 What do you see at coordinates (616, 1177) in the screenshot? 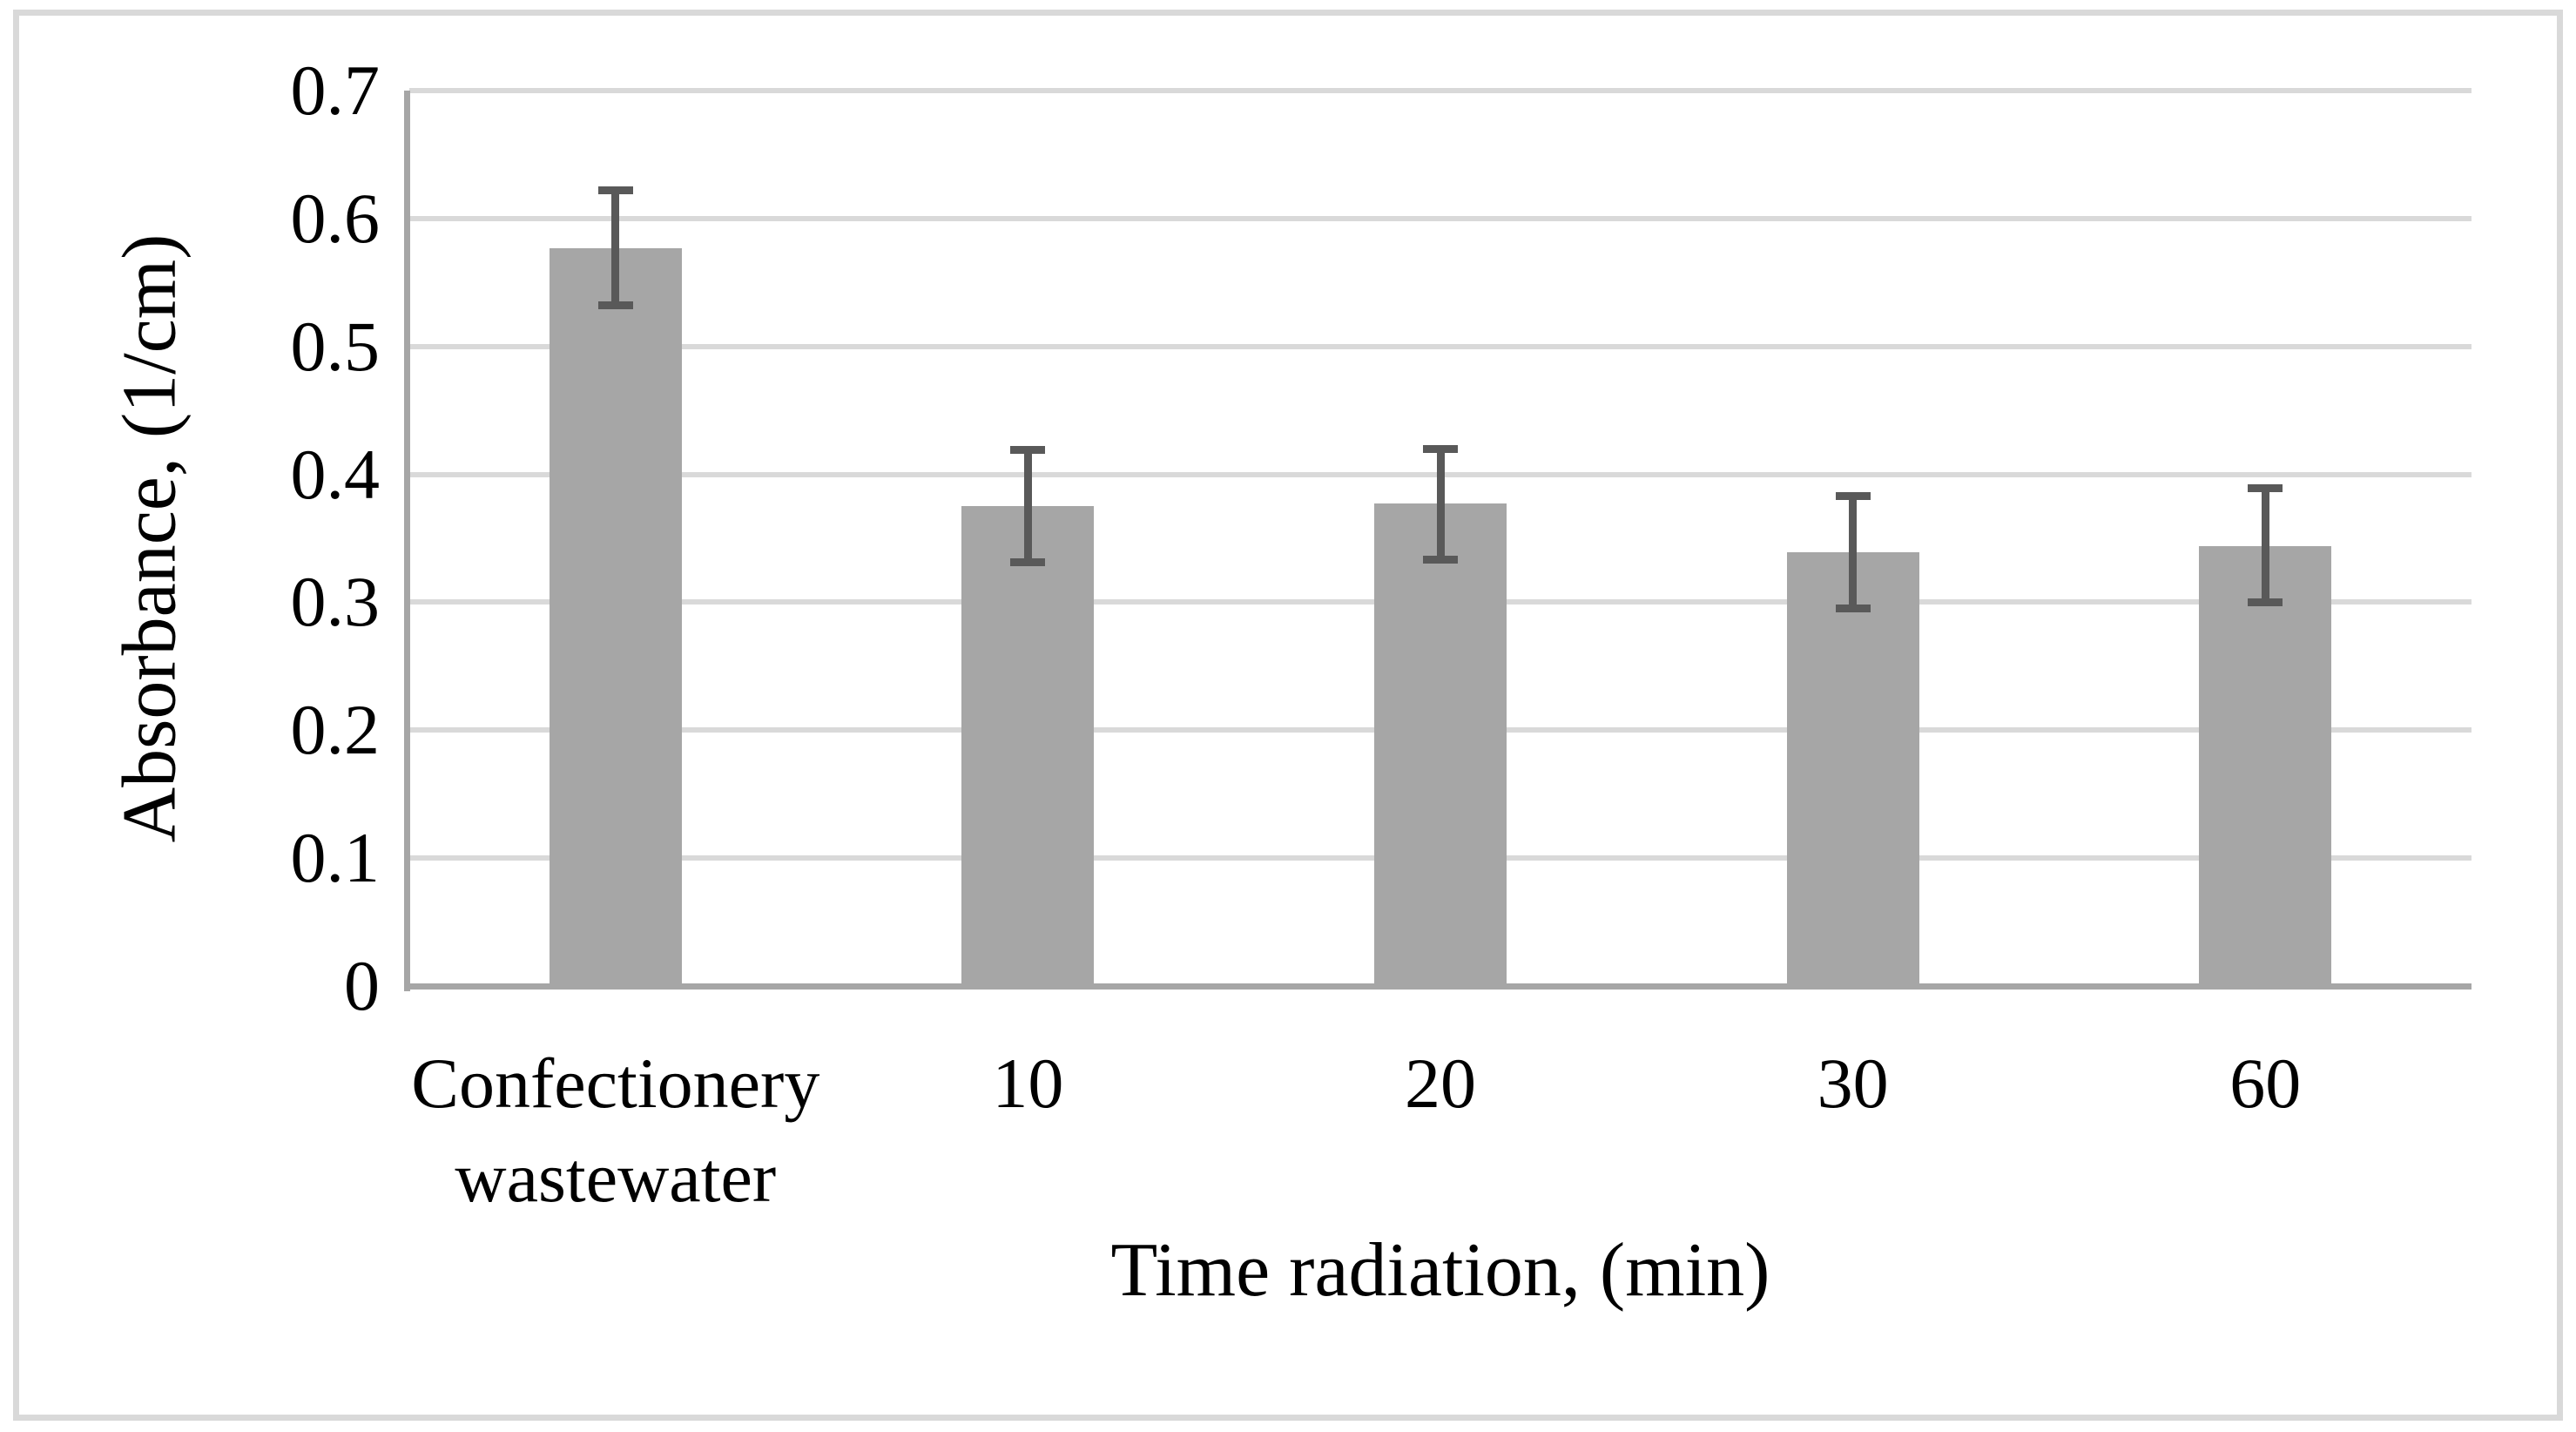
I see `category-label-line: wastewater` at bounding box center [616, 1177].